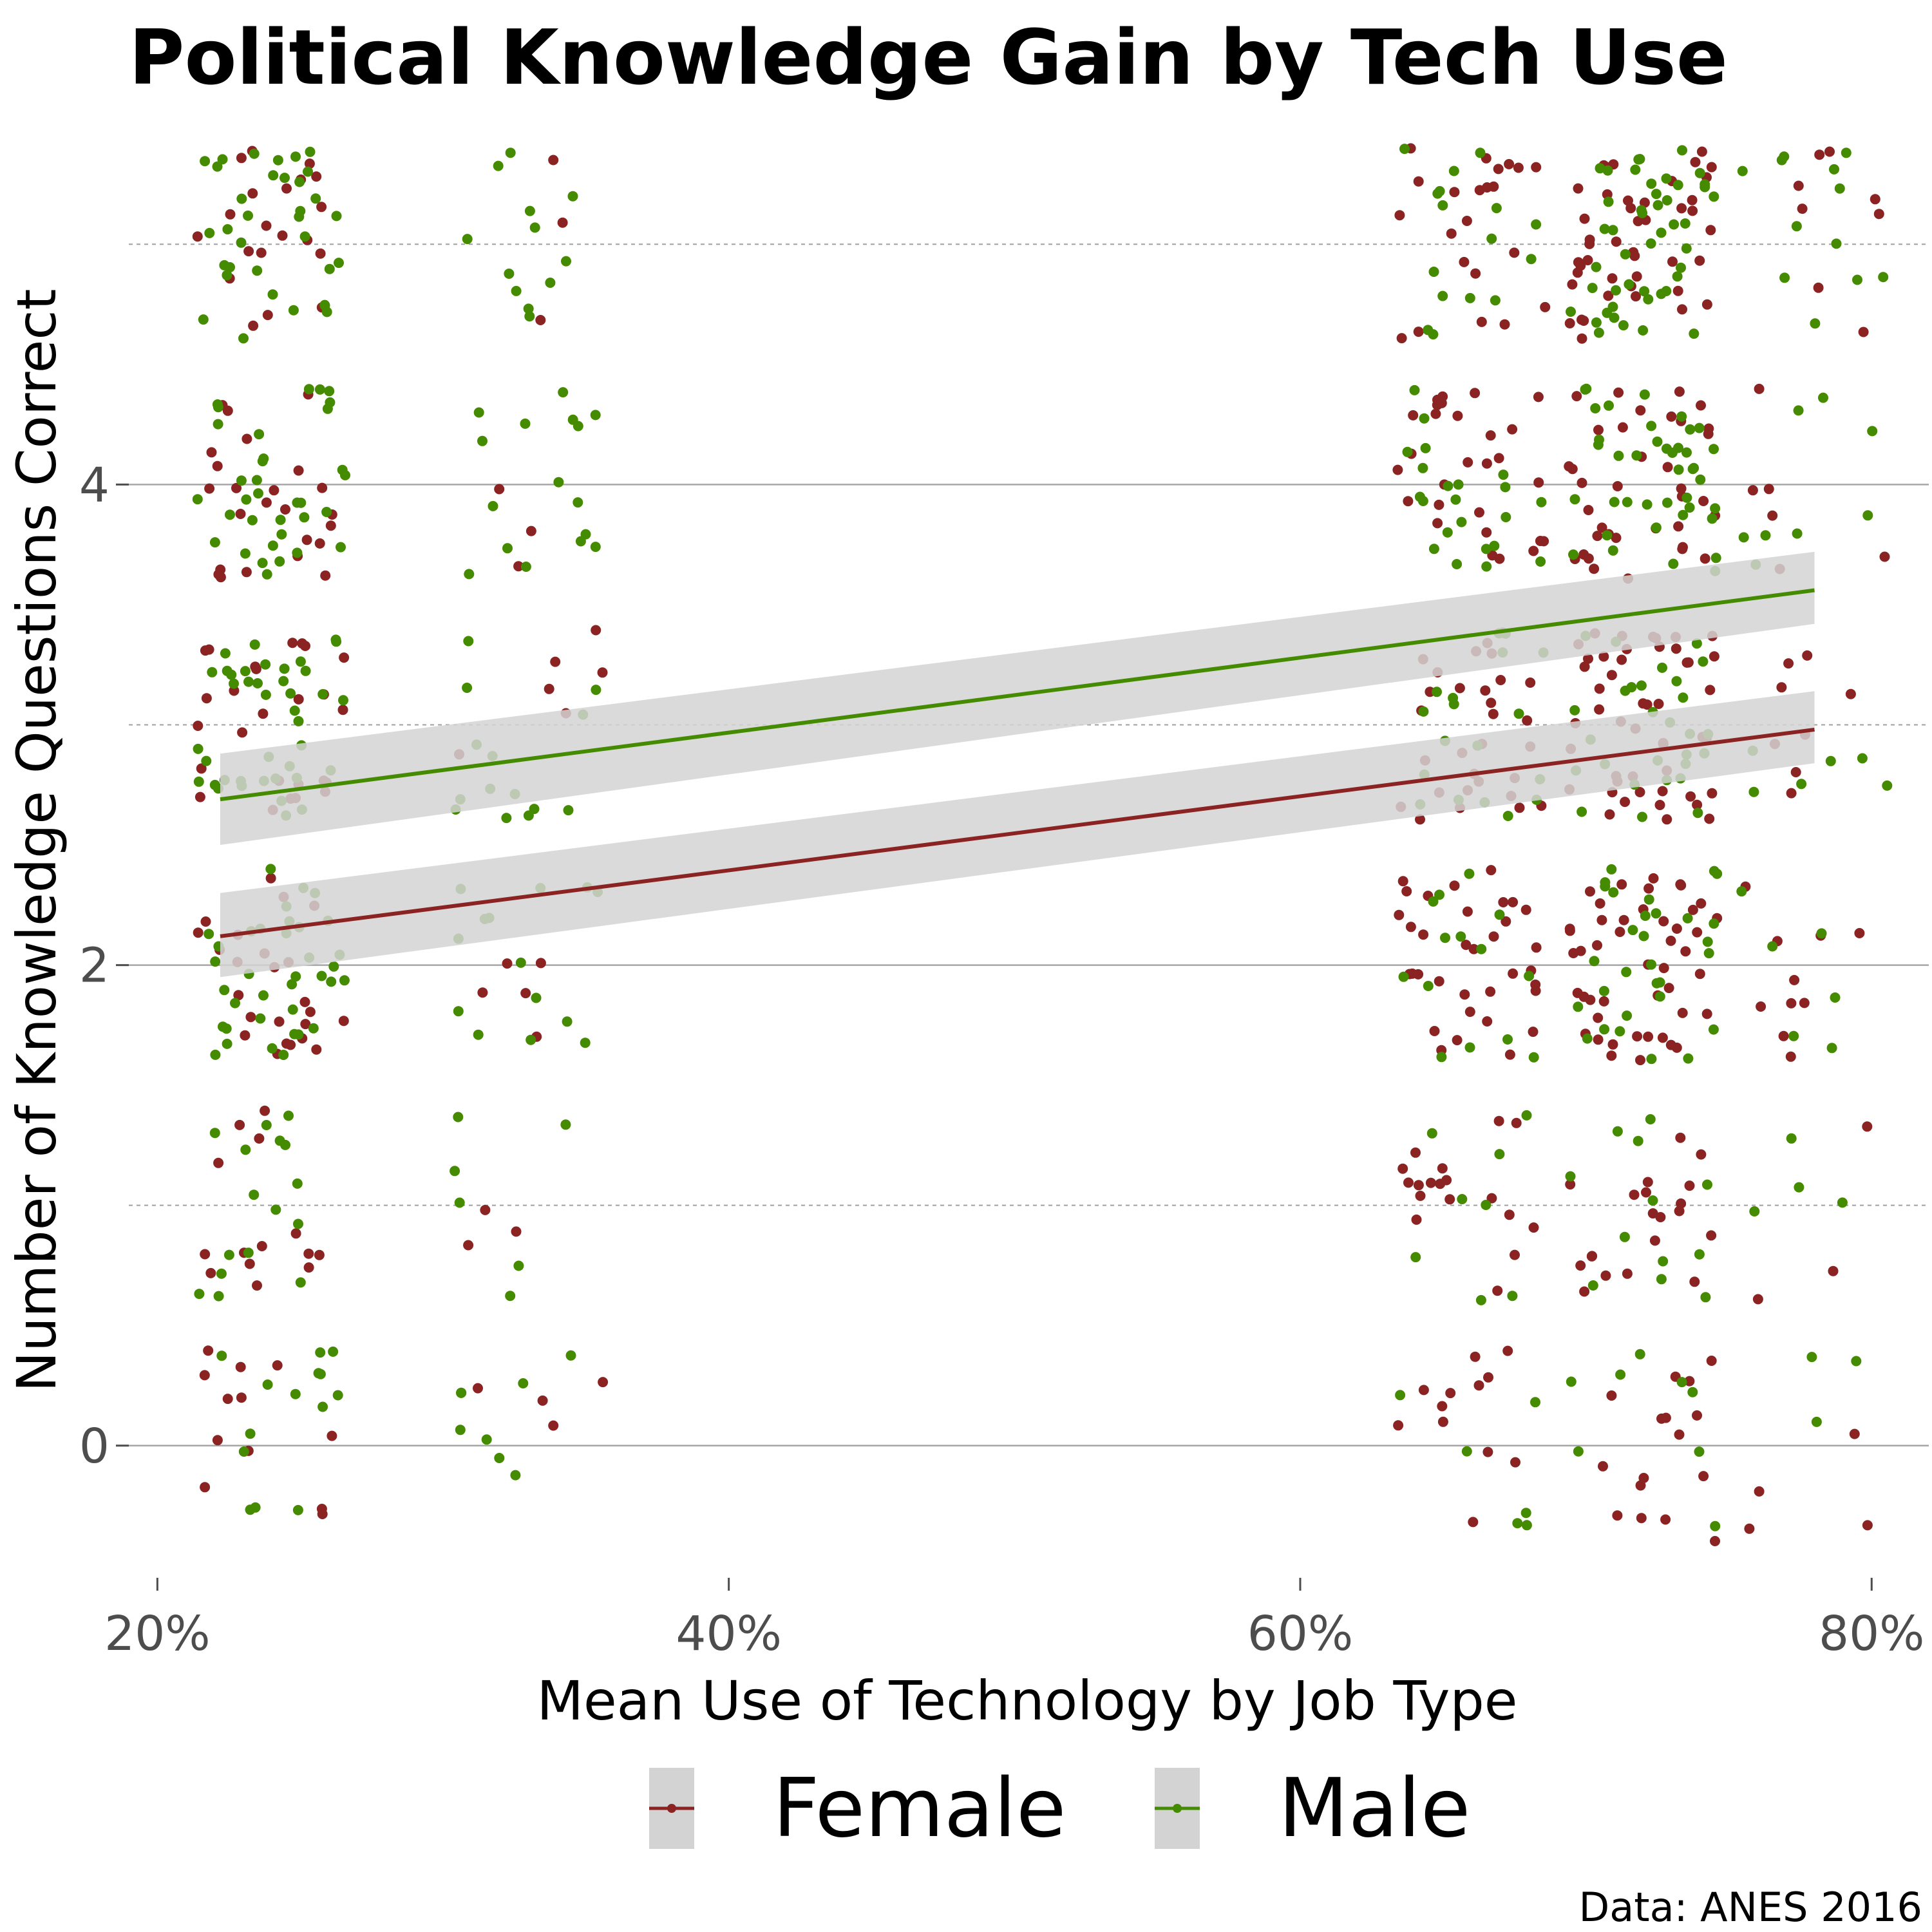 This screenshot has height=1932, width=1932. What do you see at coordinates (1177, 1808) in the screenshot?
I see `legend-key-male-point` at bounding box center [1177, 1808].